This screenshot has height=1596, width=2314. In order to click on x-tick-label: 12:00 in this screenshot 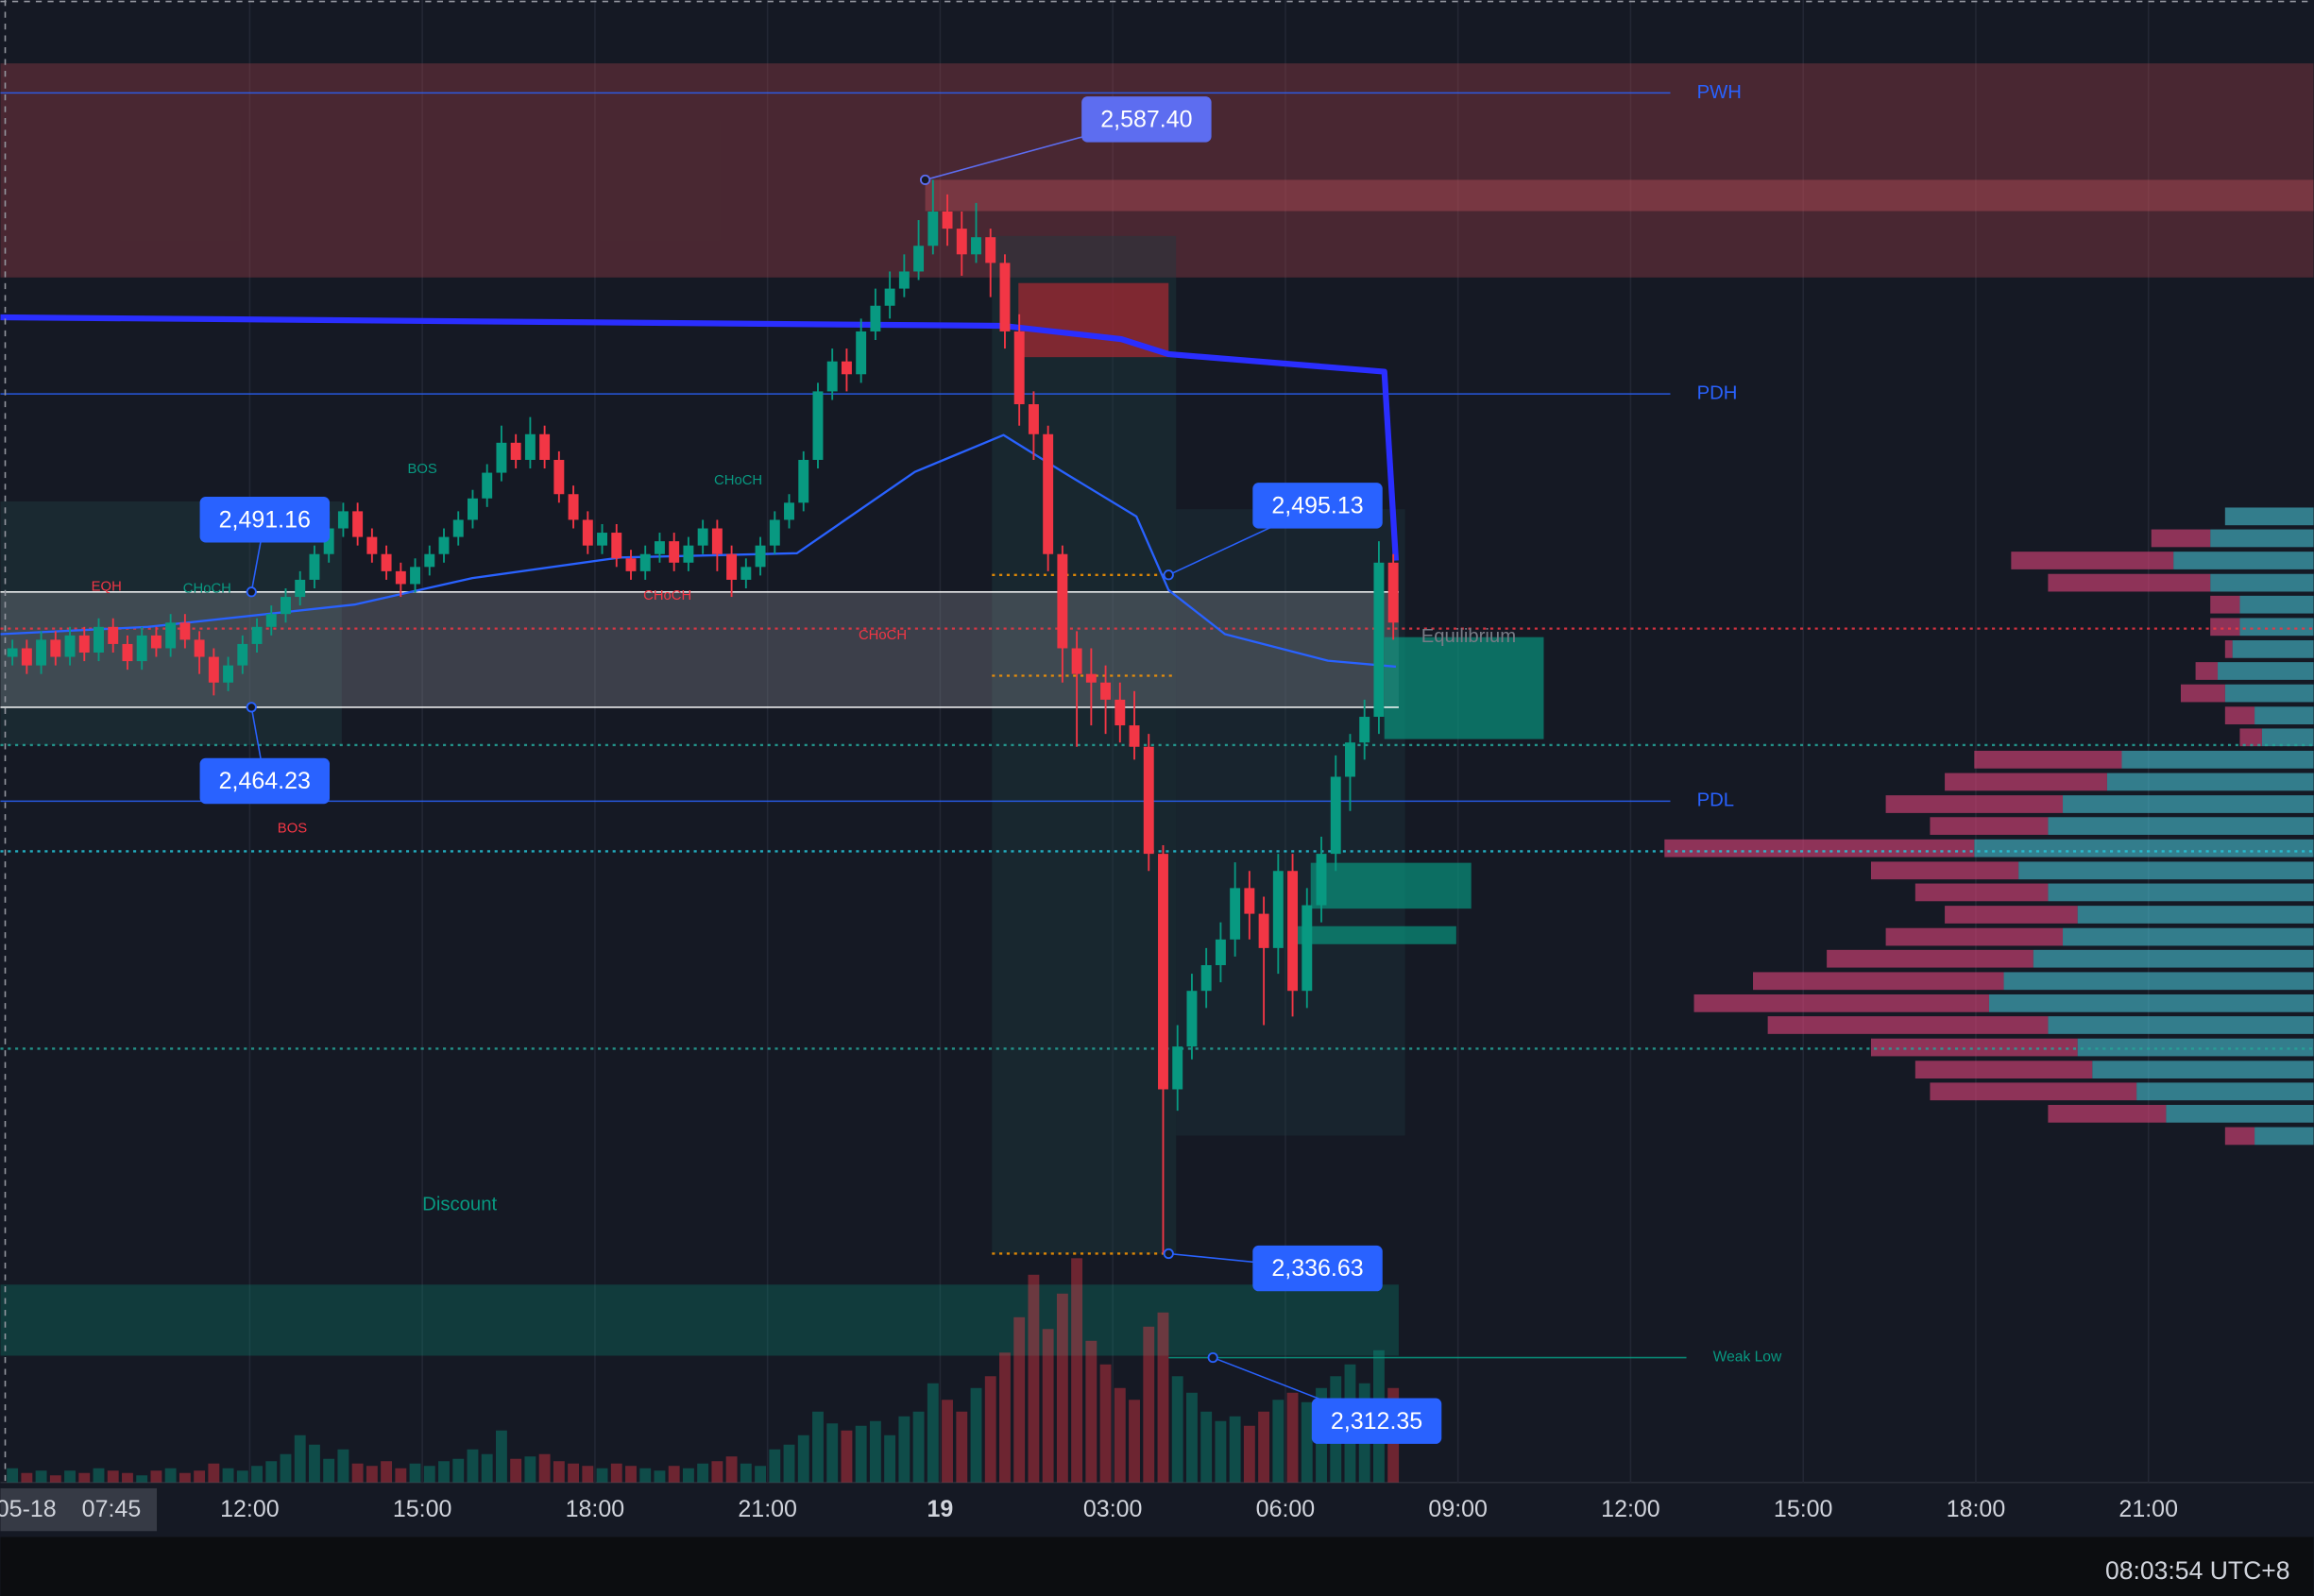, I will do `click(250, 1509)`.